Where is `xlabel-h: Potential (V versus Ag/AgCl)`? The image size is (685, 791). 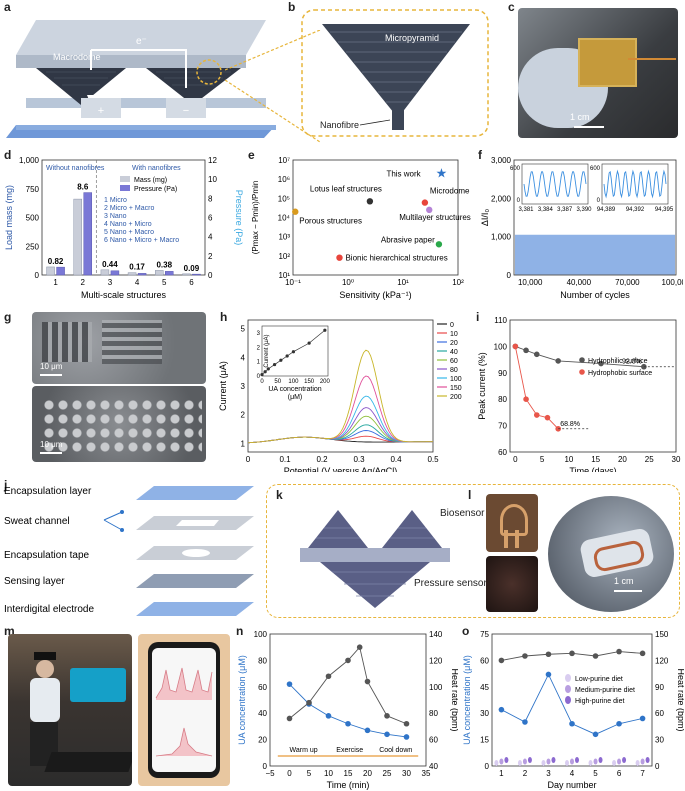 xlabel-h: Potential (V versus Ag/AgCl) is located at coordinates (341, 469).